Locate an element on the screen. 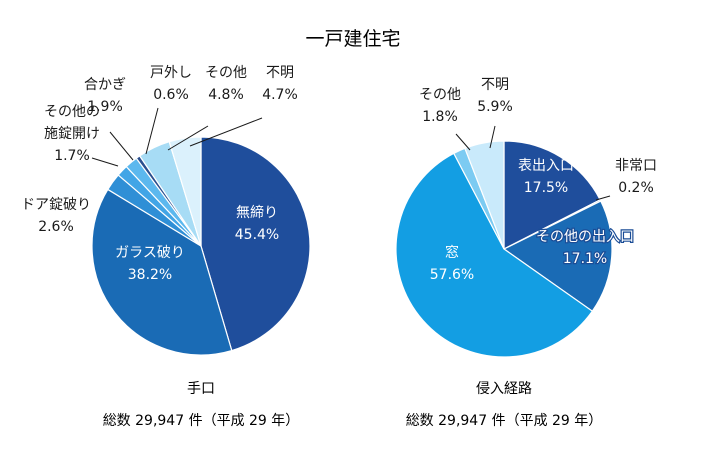 This screenshot has width=706, height=450. slice-label: 不明 4.7% is located at coordinates (280, 84).